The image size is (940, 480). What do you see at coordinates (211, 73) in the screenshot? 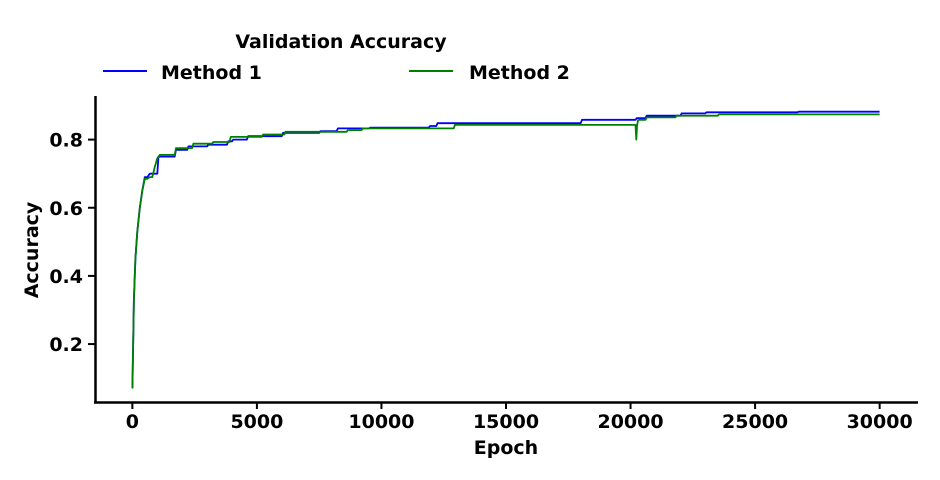
I see `legend-label-method-1: Method 1` at bounding box center [211, 73].